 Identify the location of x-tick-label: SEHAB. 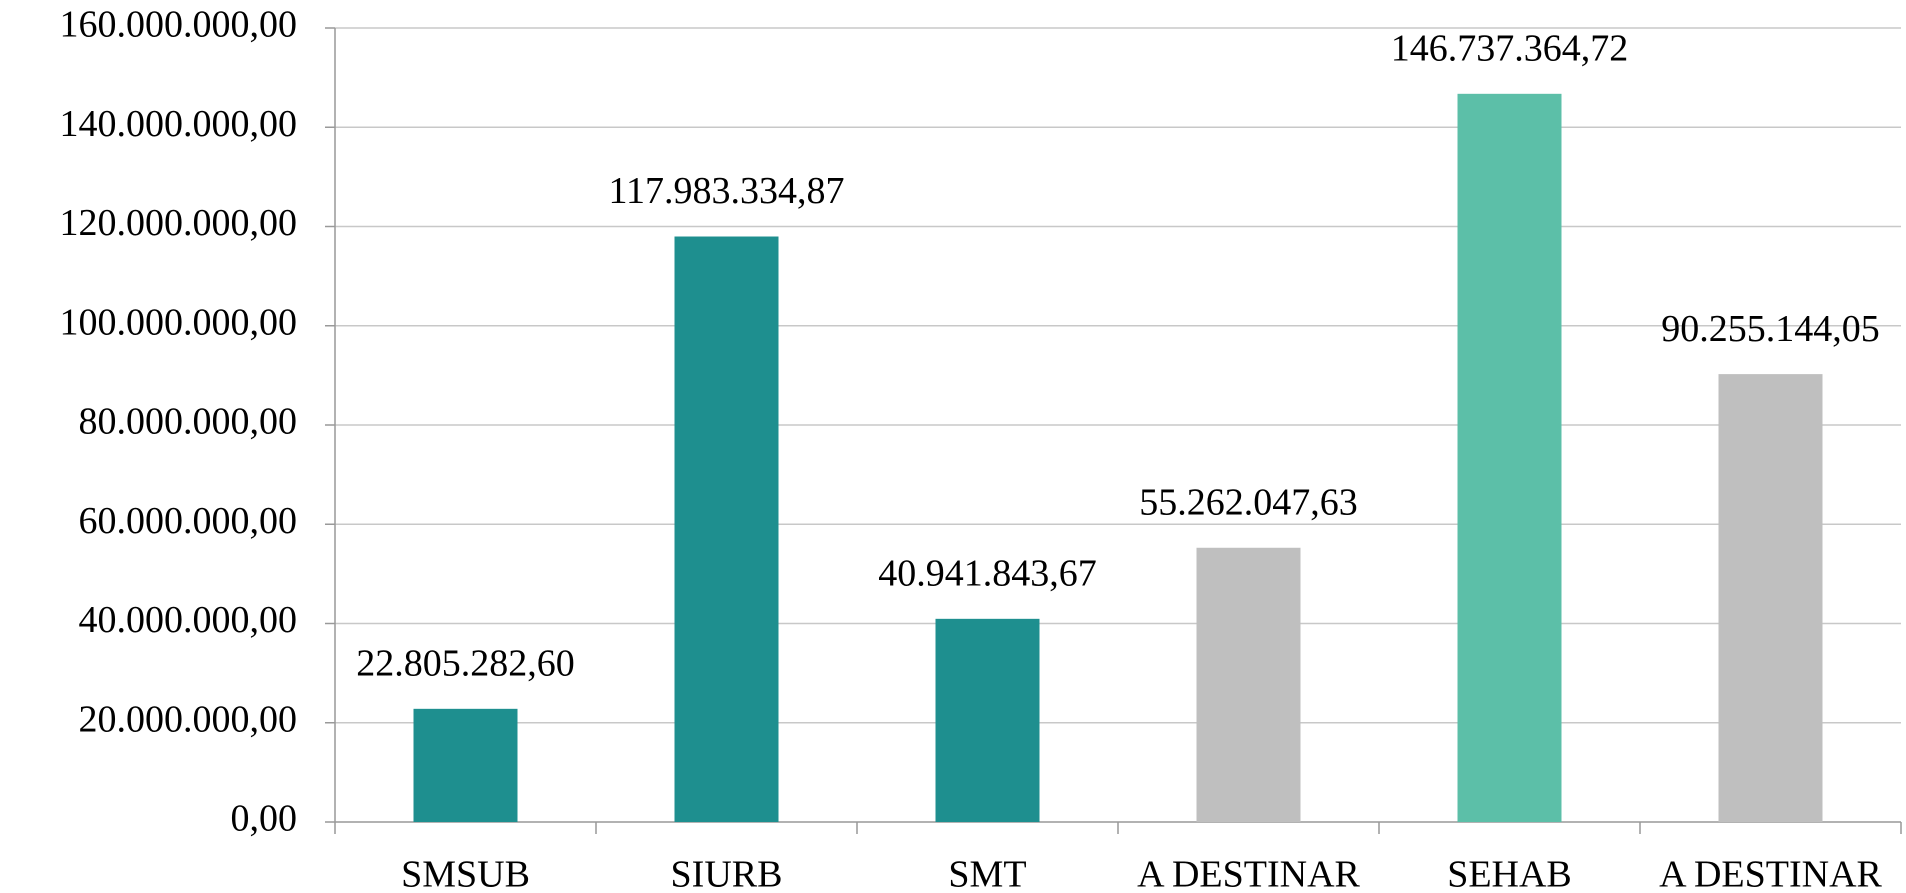
(1509, 873).